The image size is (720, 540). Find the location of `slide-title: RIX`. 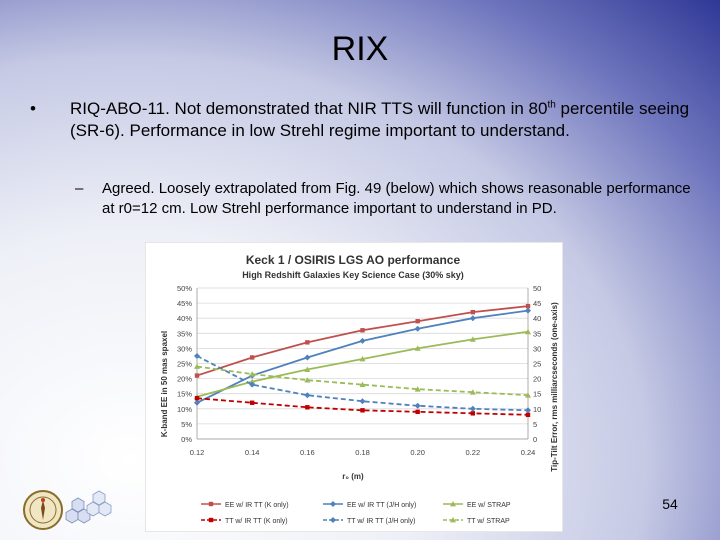

slide-title: RIX is located at coordinates (360, 49).